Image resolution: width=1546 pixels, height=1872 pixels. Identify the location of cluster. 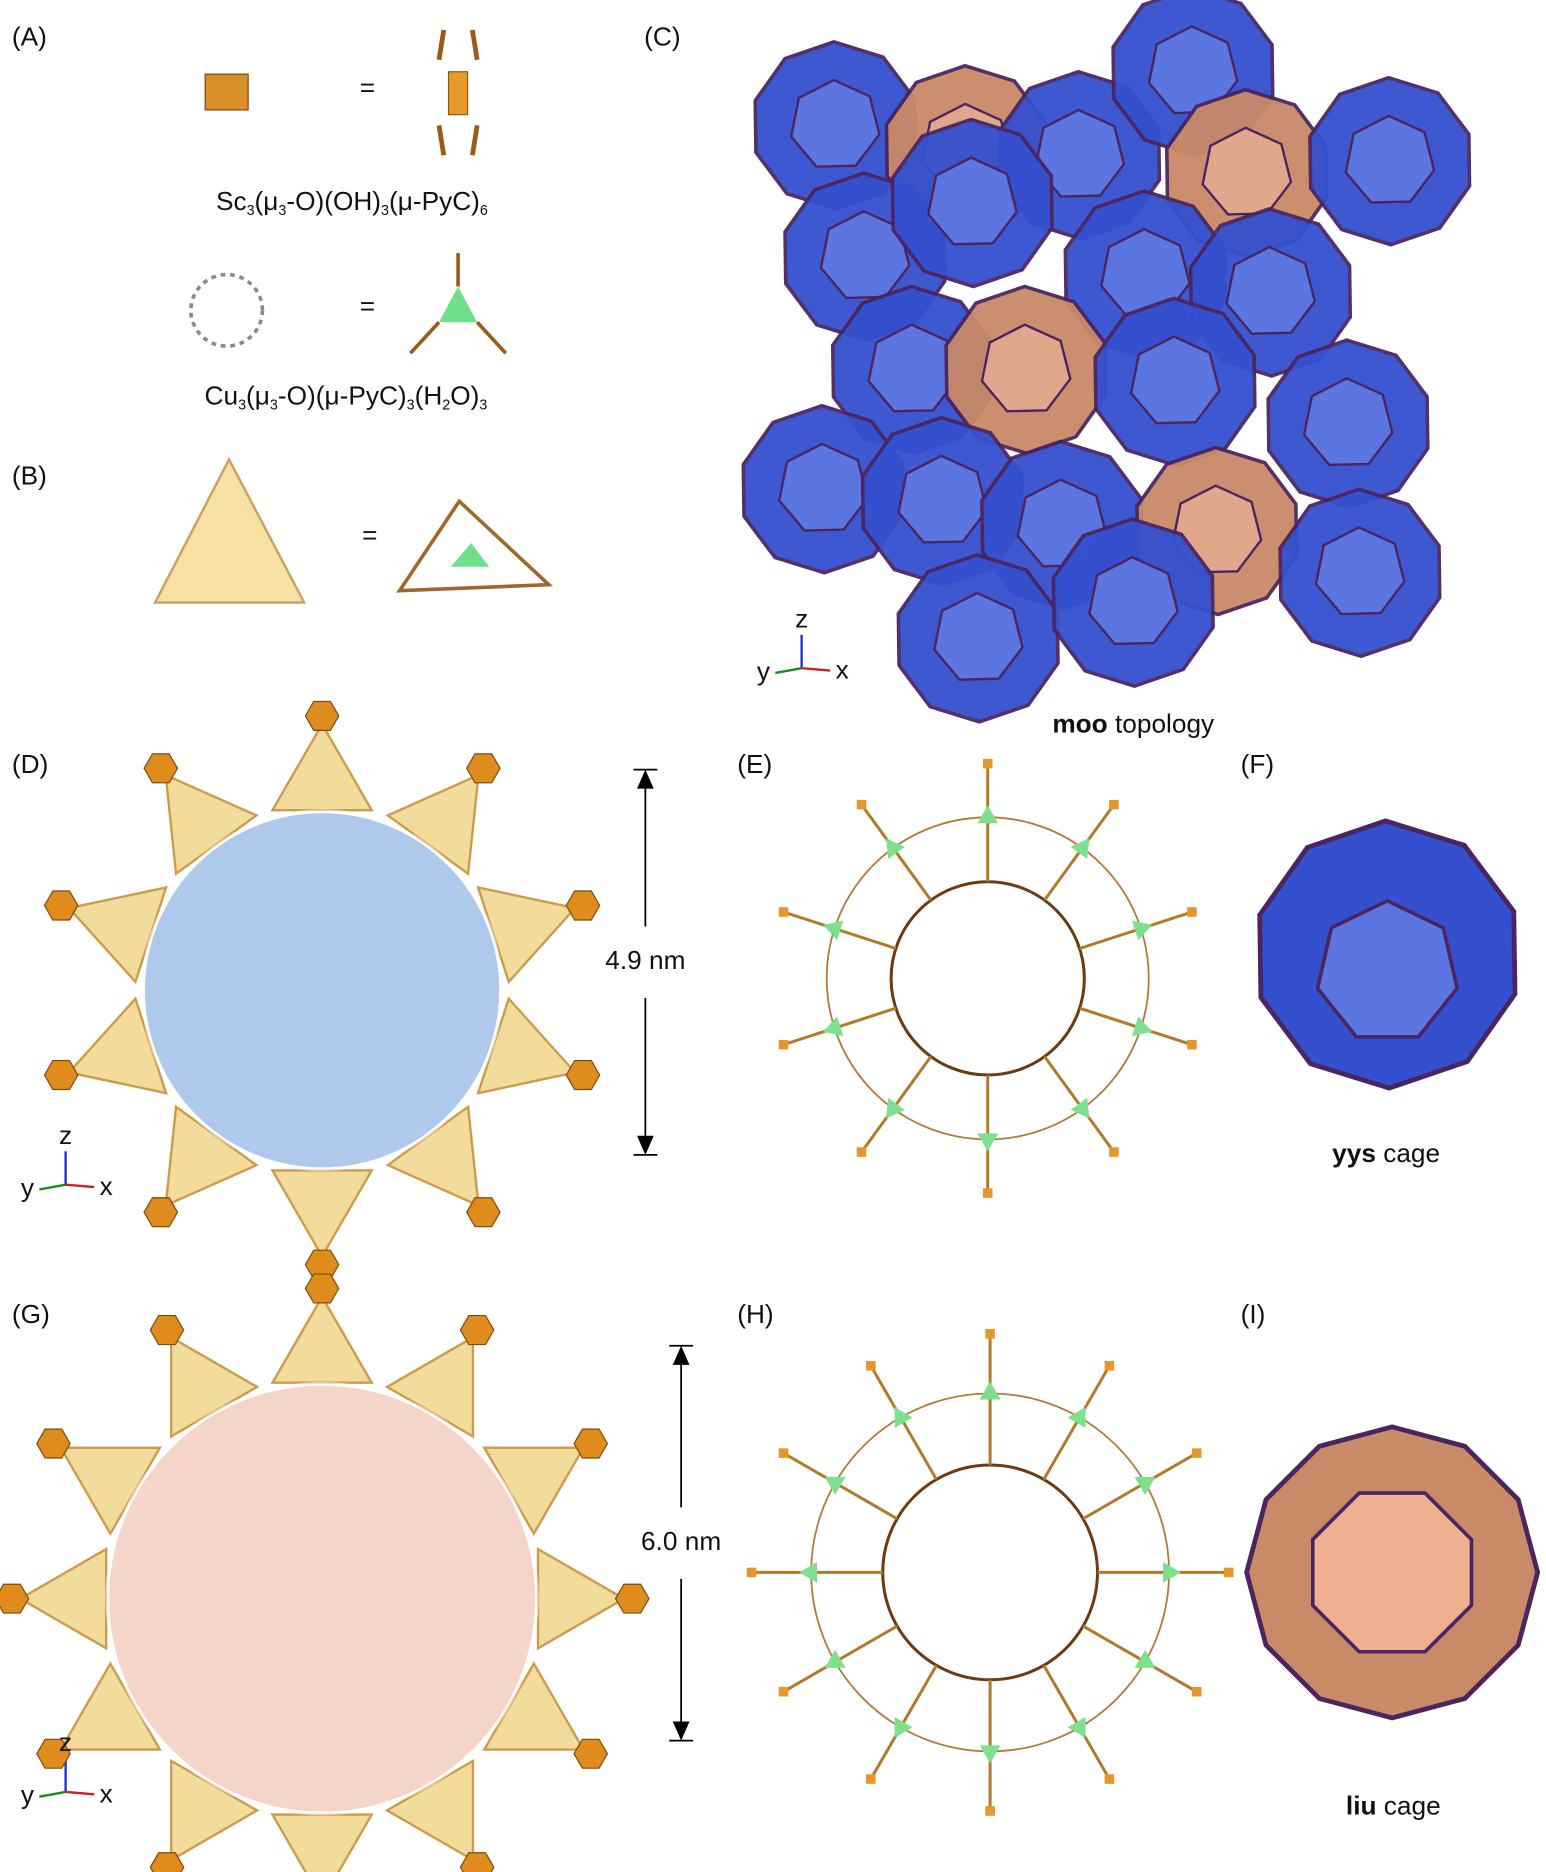
(226, 92).